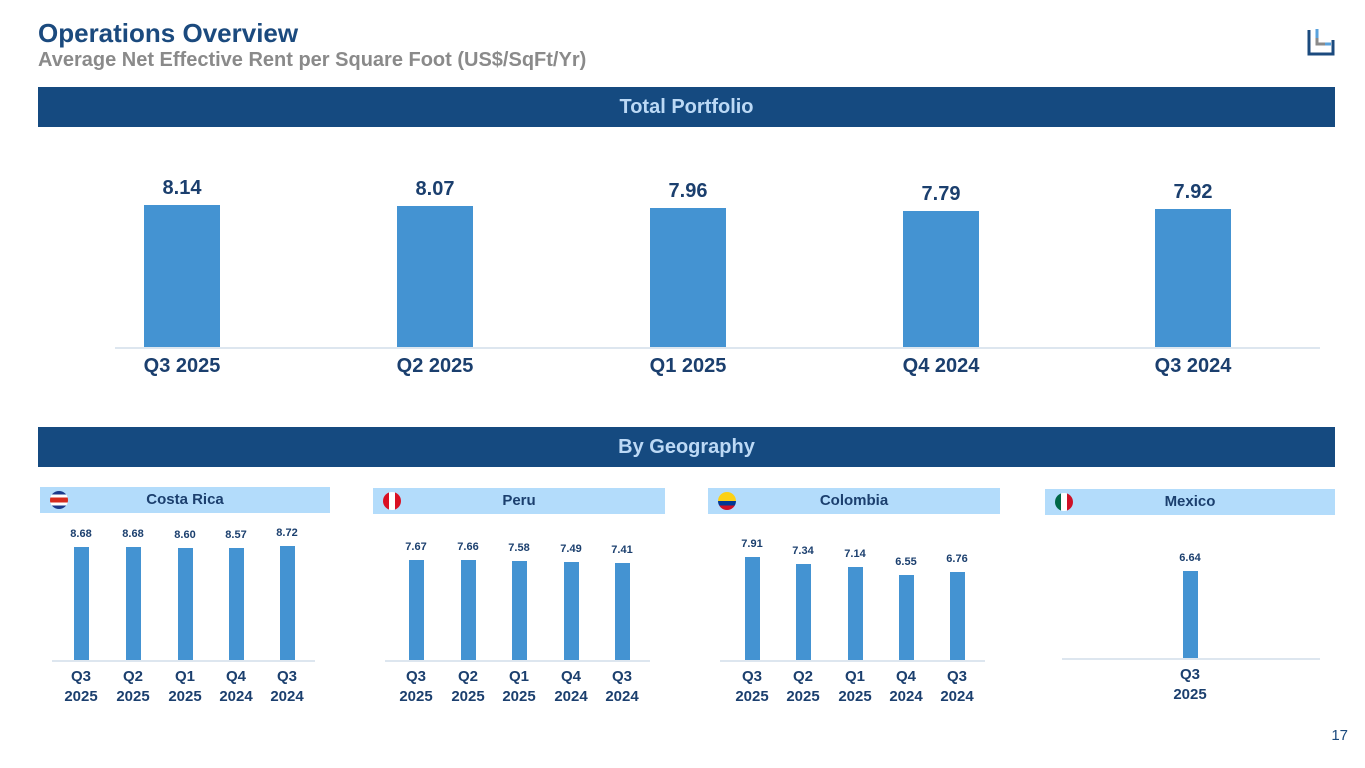 Image resolution: width=1365 pixels, height=768 pixels. Describe the element at coordinates (727, 501) in the screenshot. I see `colombia-flag-icon` at that location.